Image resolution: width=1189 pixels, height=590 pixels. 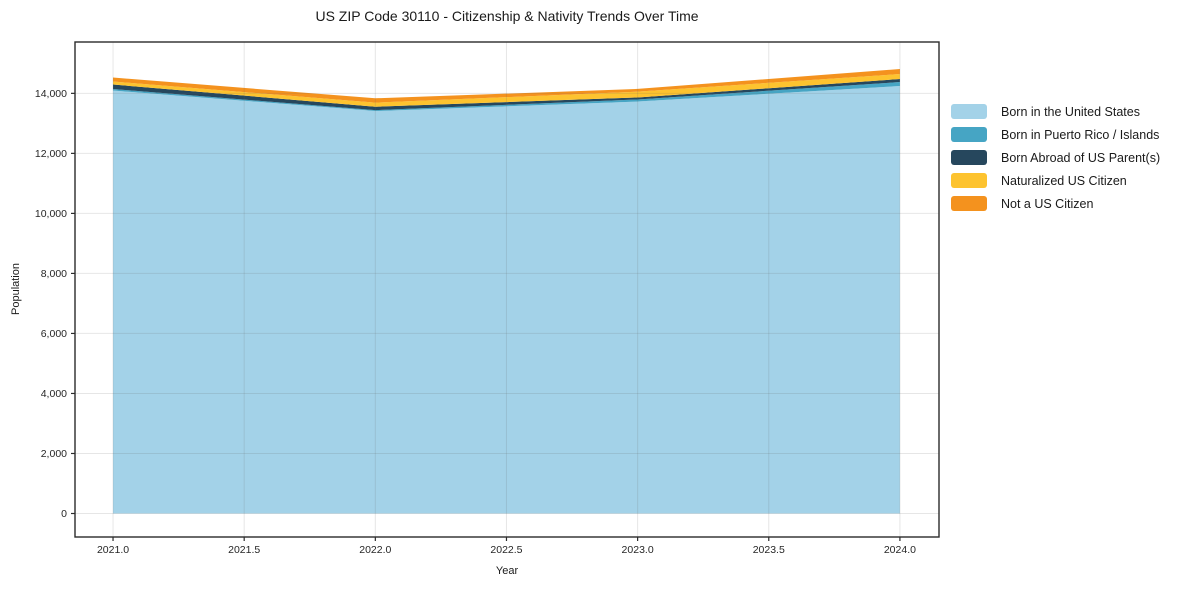 I want to click on svg-text: 4,000, so click(x=54, y=394).